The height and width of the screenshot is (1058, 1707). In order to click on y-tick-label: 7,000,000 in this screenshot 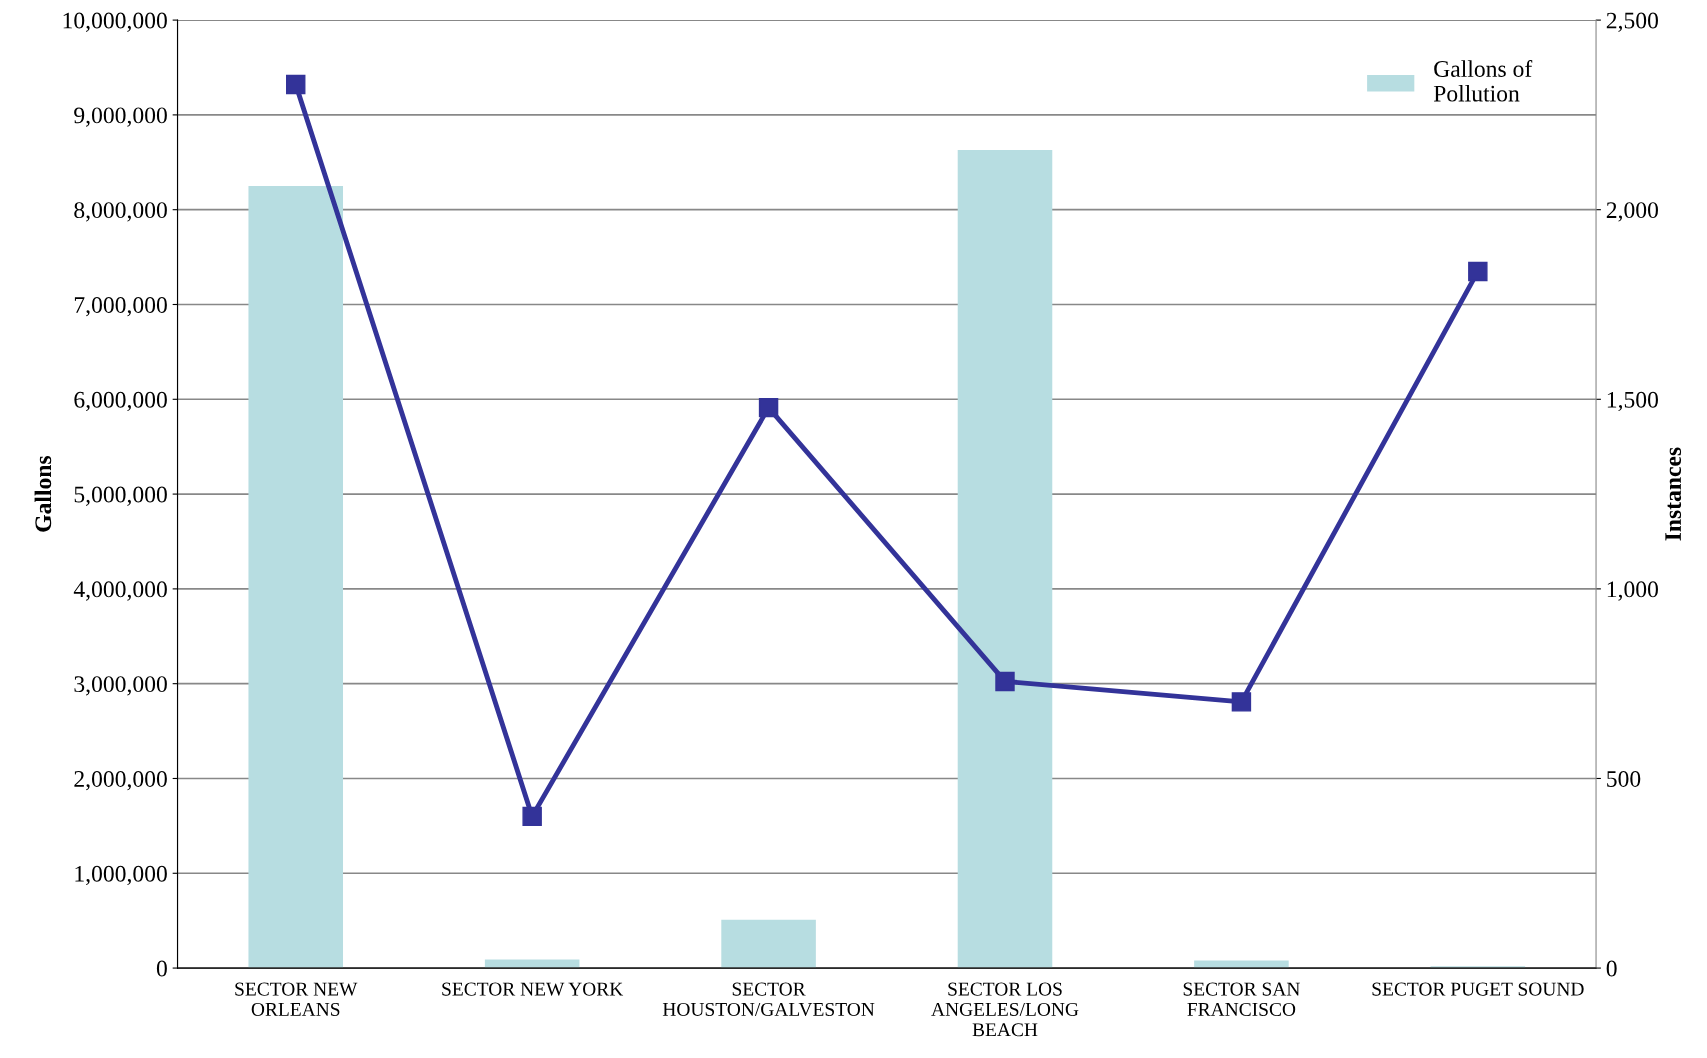, I will do `click(120, 306)`.